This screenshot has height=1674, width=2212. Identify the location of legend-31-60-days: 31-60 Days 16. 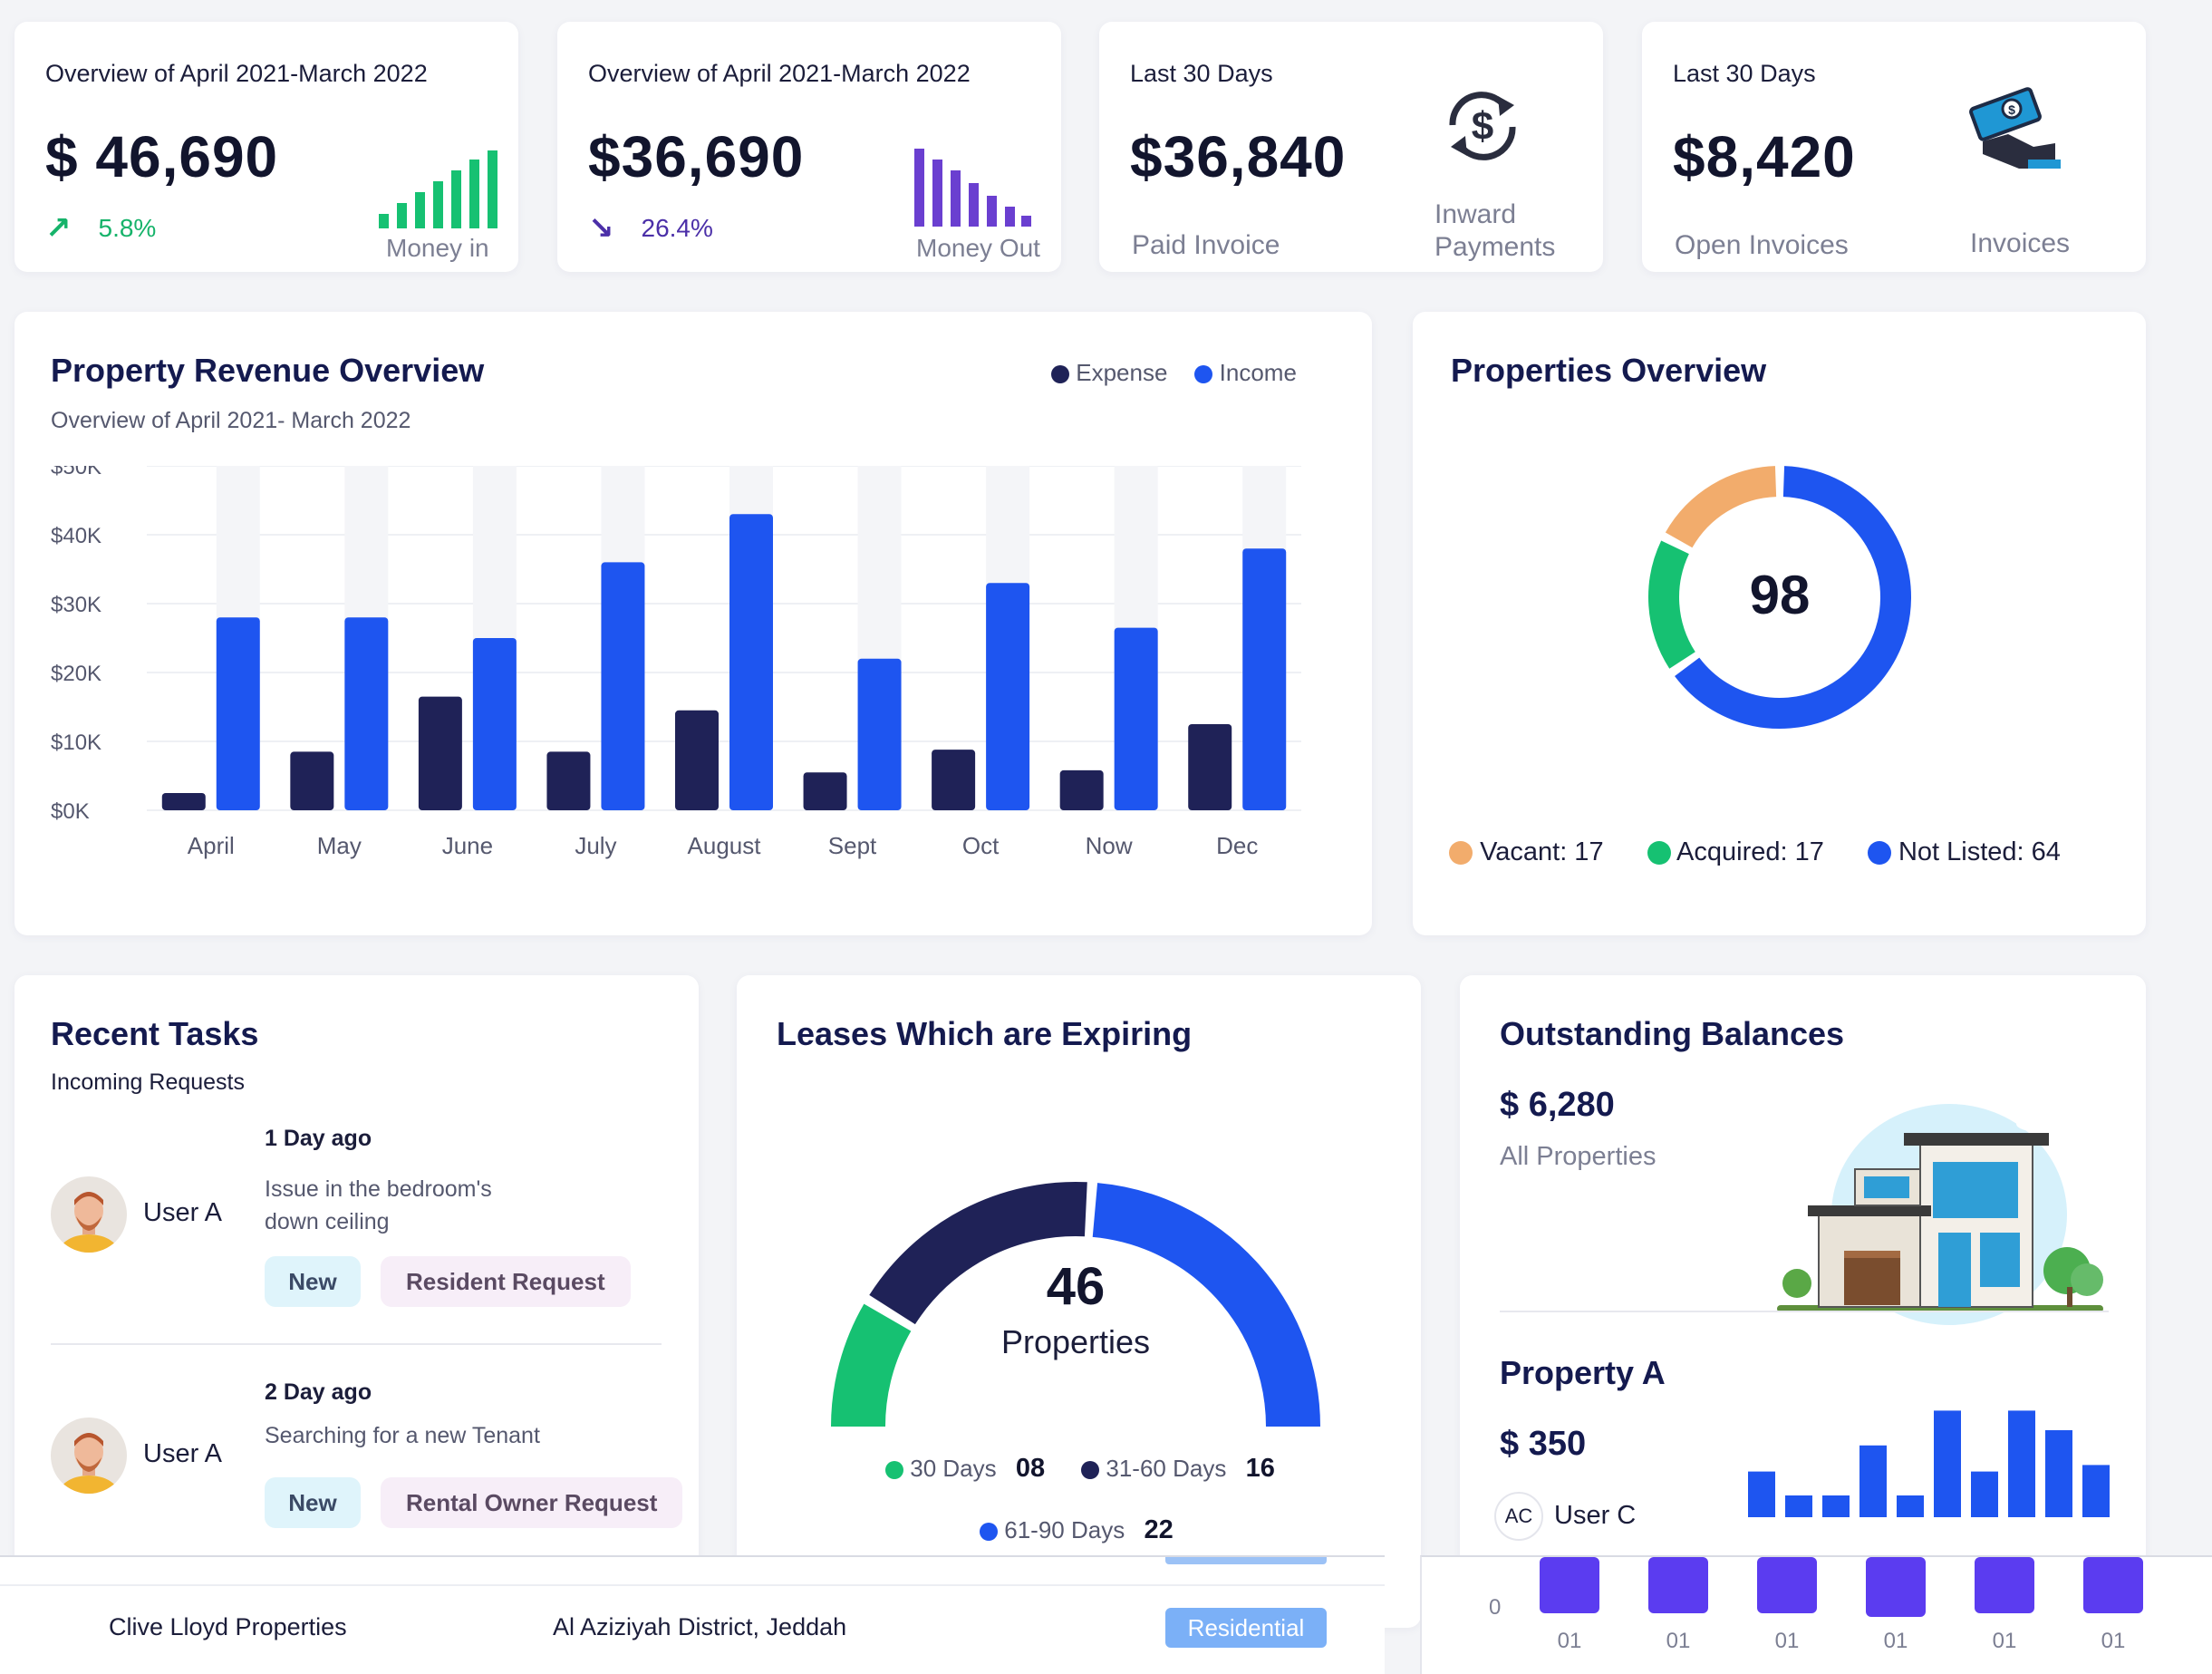
(1178, 1469).